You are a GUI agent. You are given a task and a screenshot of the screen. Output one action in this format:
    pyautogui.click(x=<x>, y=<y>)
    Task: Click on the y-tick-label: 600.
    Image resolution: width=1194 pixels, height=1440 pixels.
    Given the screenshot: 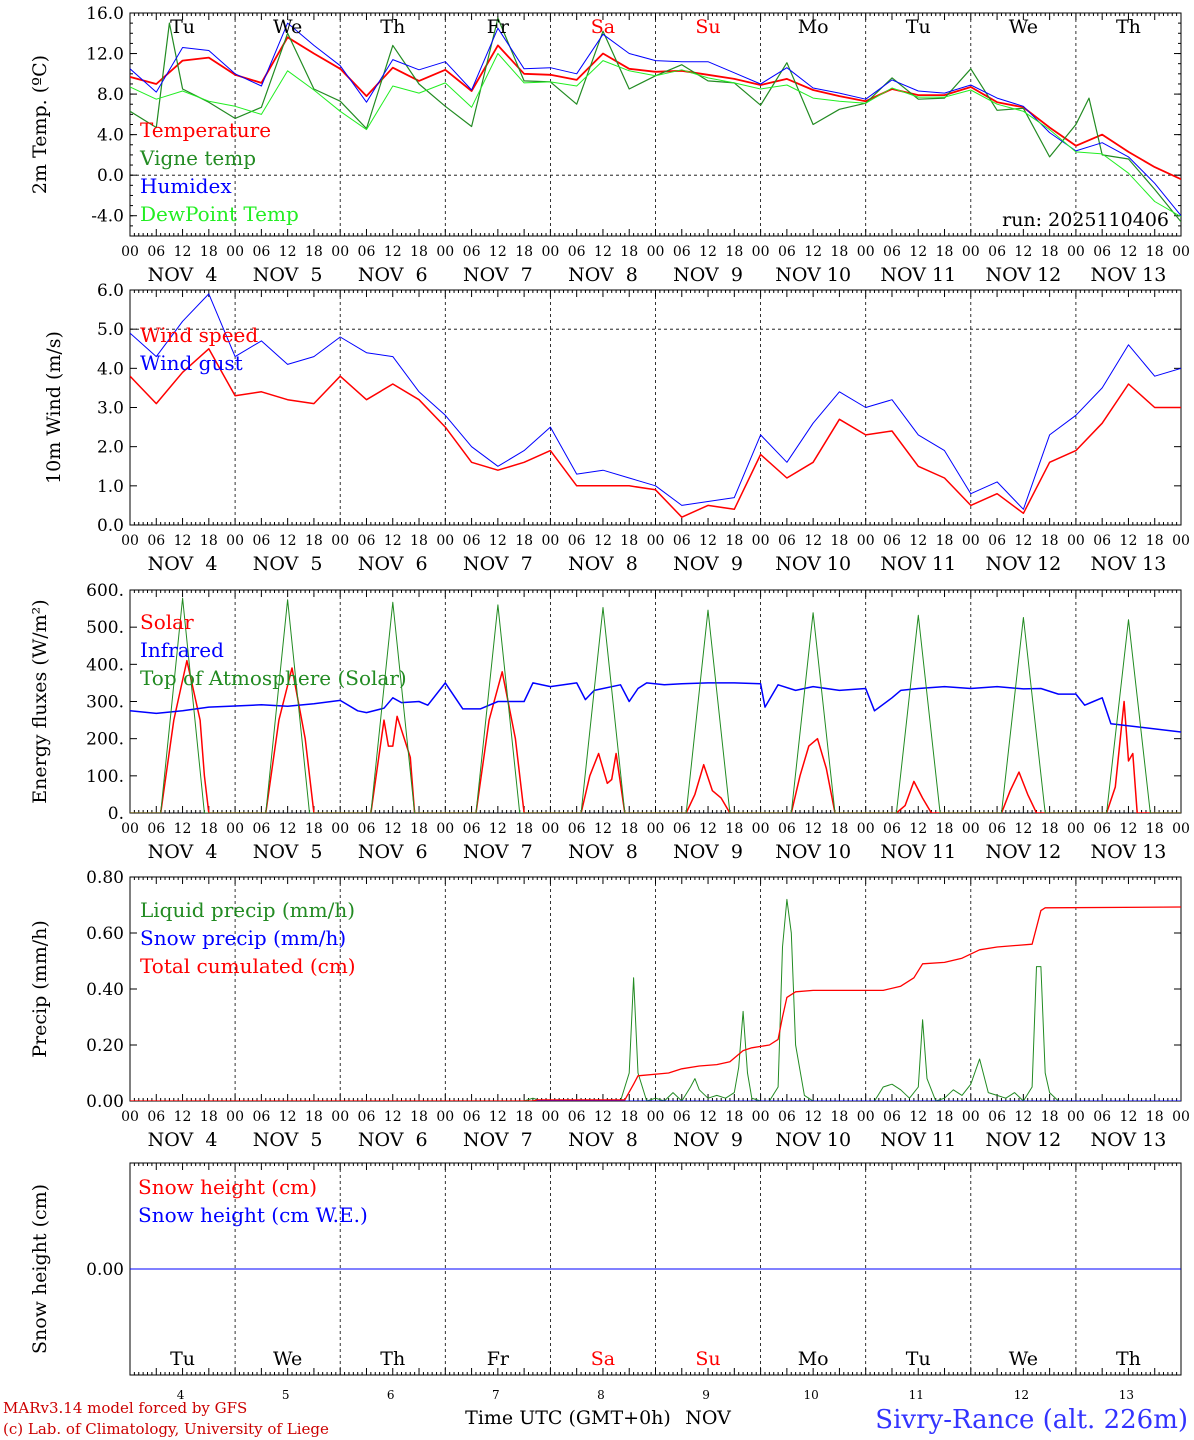 What is the action you would take?
    pyautogui.click(x=105, y=591)
    